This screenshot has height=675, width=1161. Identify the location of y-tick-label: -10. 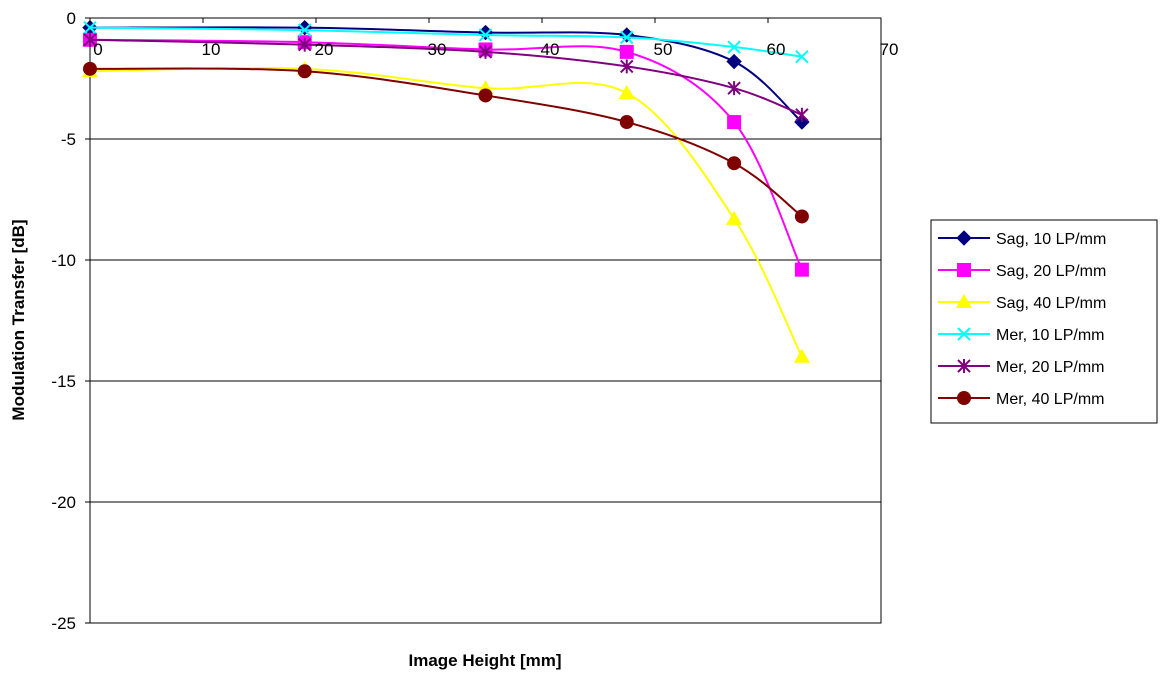
(63, 260).